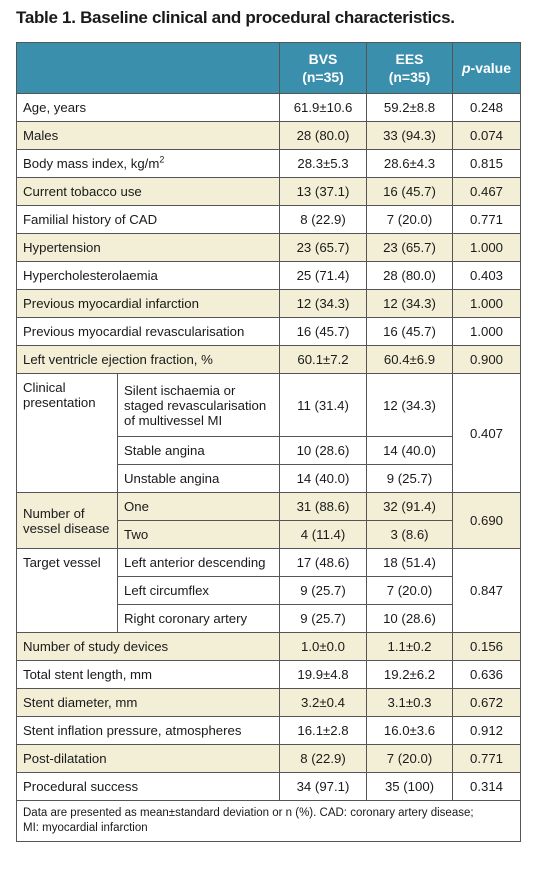 Image resolution: width=543 pixels, height=887 pixels. What do you see at coordinates (67, 590) in the screenshot?
I see `target-vessel-label: Target vessel` at bounding box center [67, 590].